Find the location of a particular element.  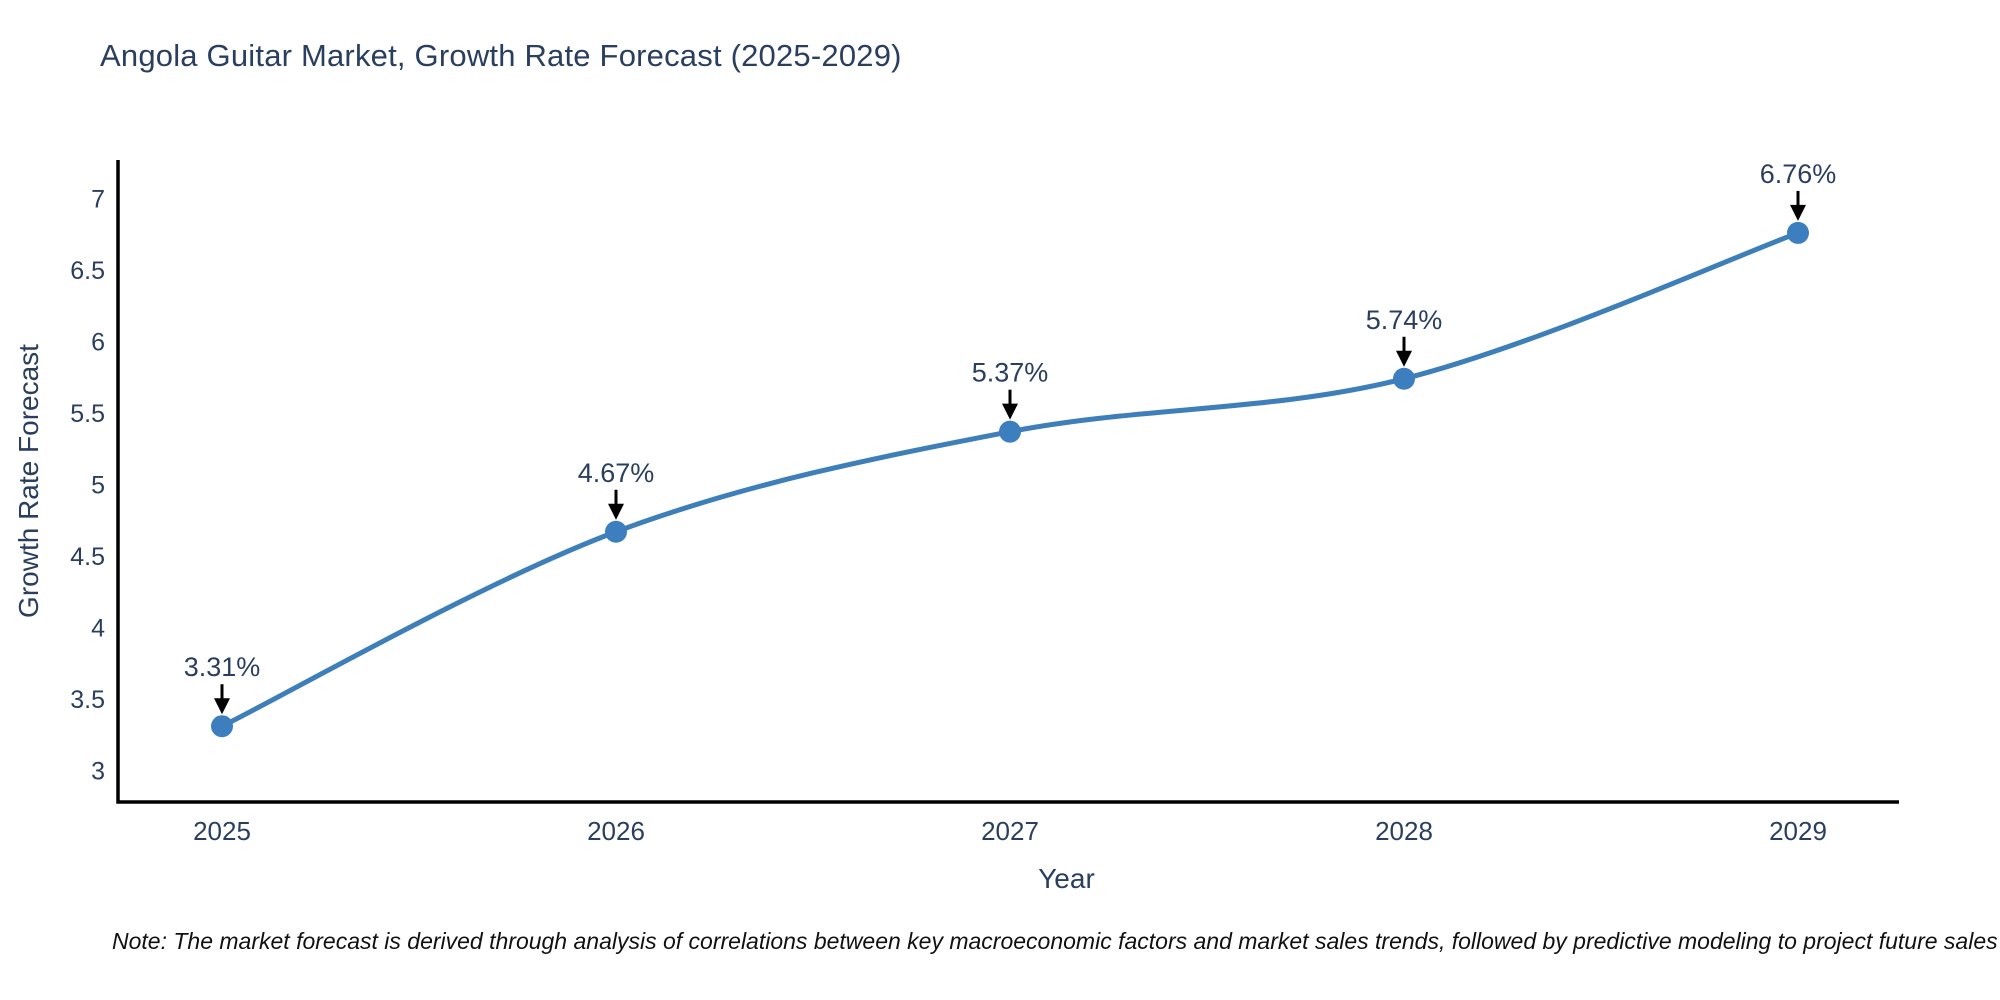

y-axis-tick-label: 3.5 is located at coordinates (87, 700).